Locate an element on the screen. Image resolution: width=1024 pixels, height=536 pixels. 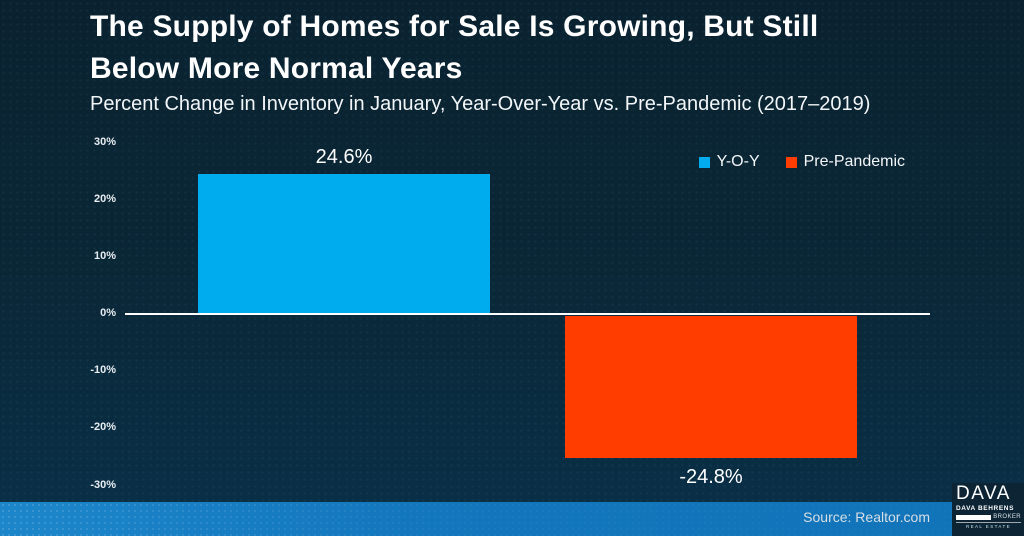
value-label-yoy: 24.6% is located at coordinates (344, 157).